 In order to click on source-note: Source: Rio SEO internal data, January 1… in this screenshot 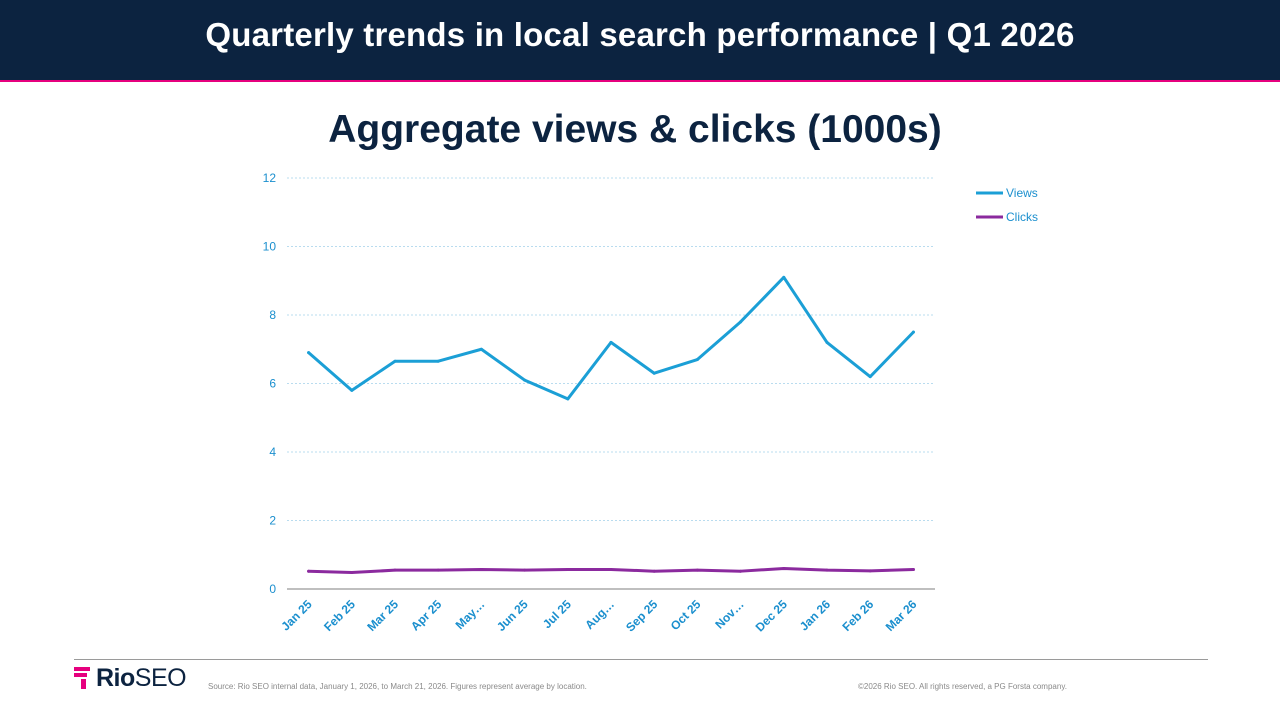, I will do `click(397, 686)`.